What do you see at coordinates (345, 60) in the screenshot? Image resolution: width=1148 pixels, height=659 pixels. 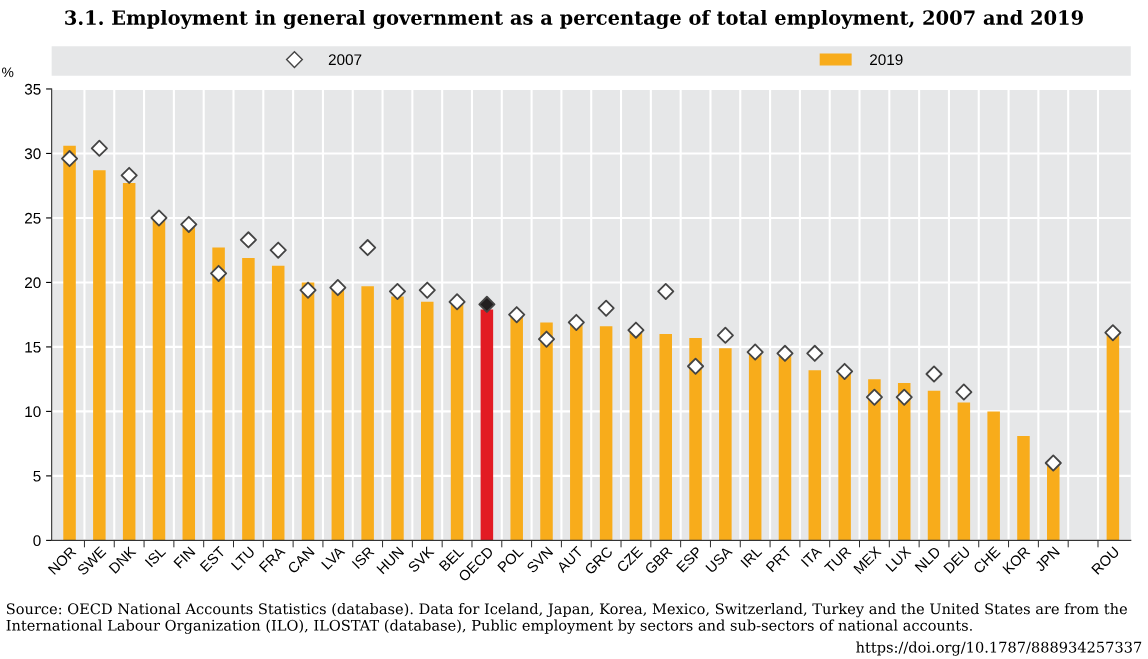 I see `legend-label: 2007` at bounding box center [345, 60].